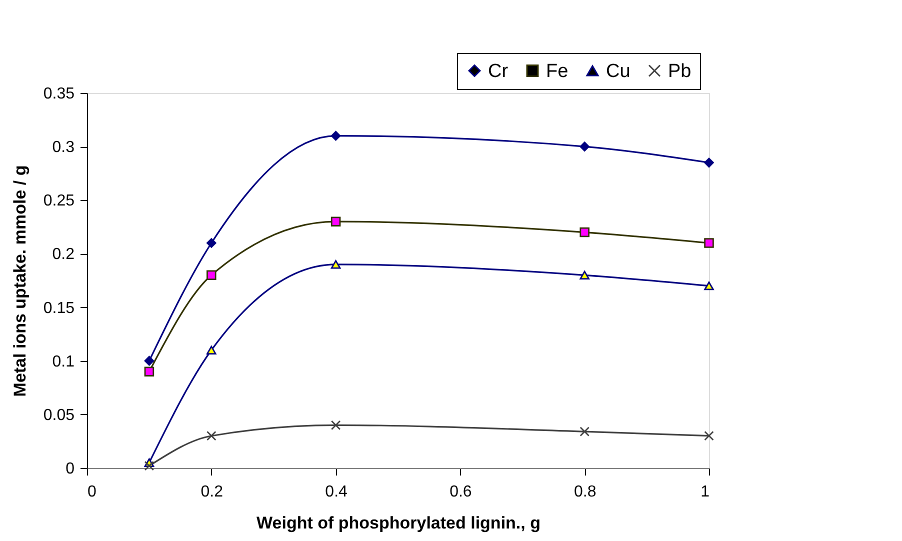  Describe the element at coordinates (336, 492) in the screenshot. I see `x-tick-label: 0.4` at that location.